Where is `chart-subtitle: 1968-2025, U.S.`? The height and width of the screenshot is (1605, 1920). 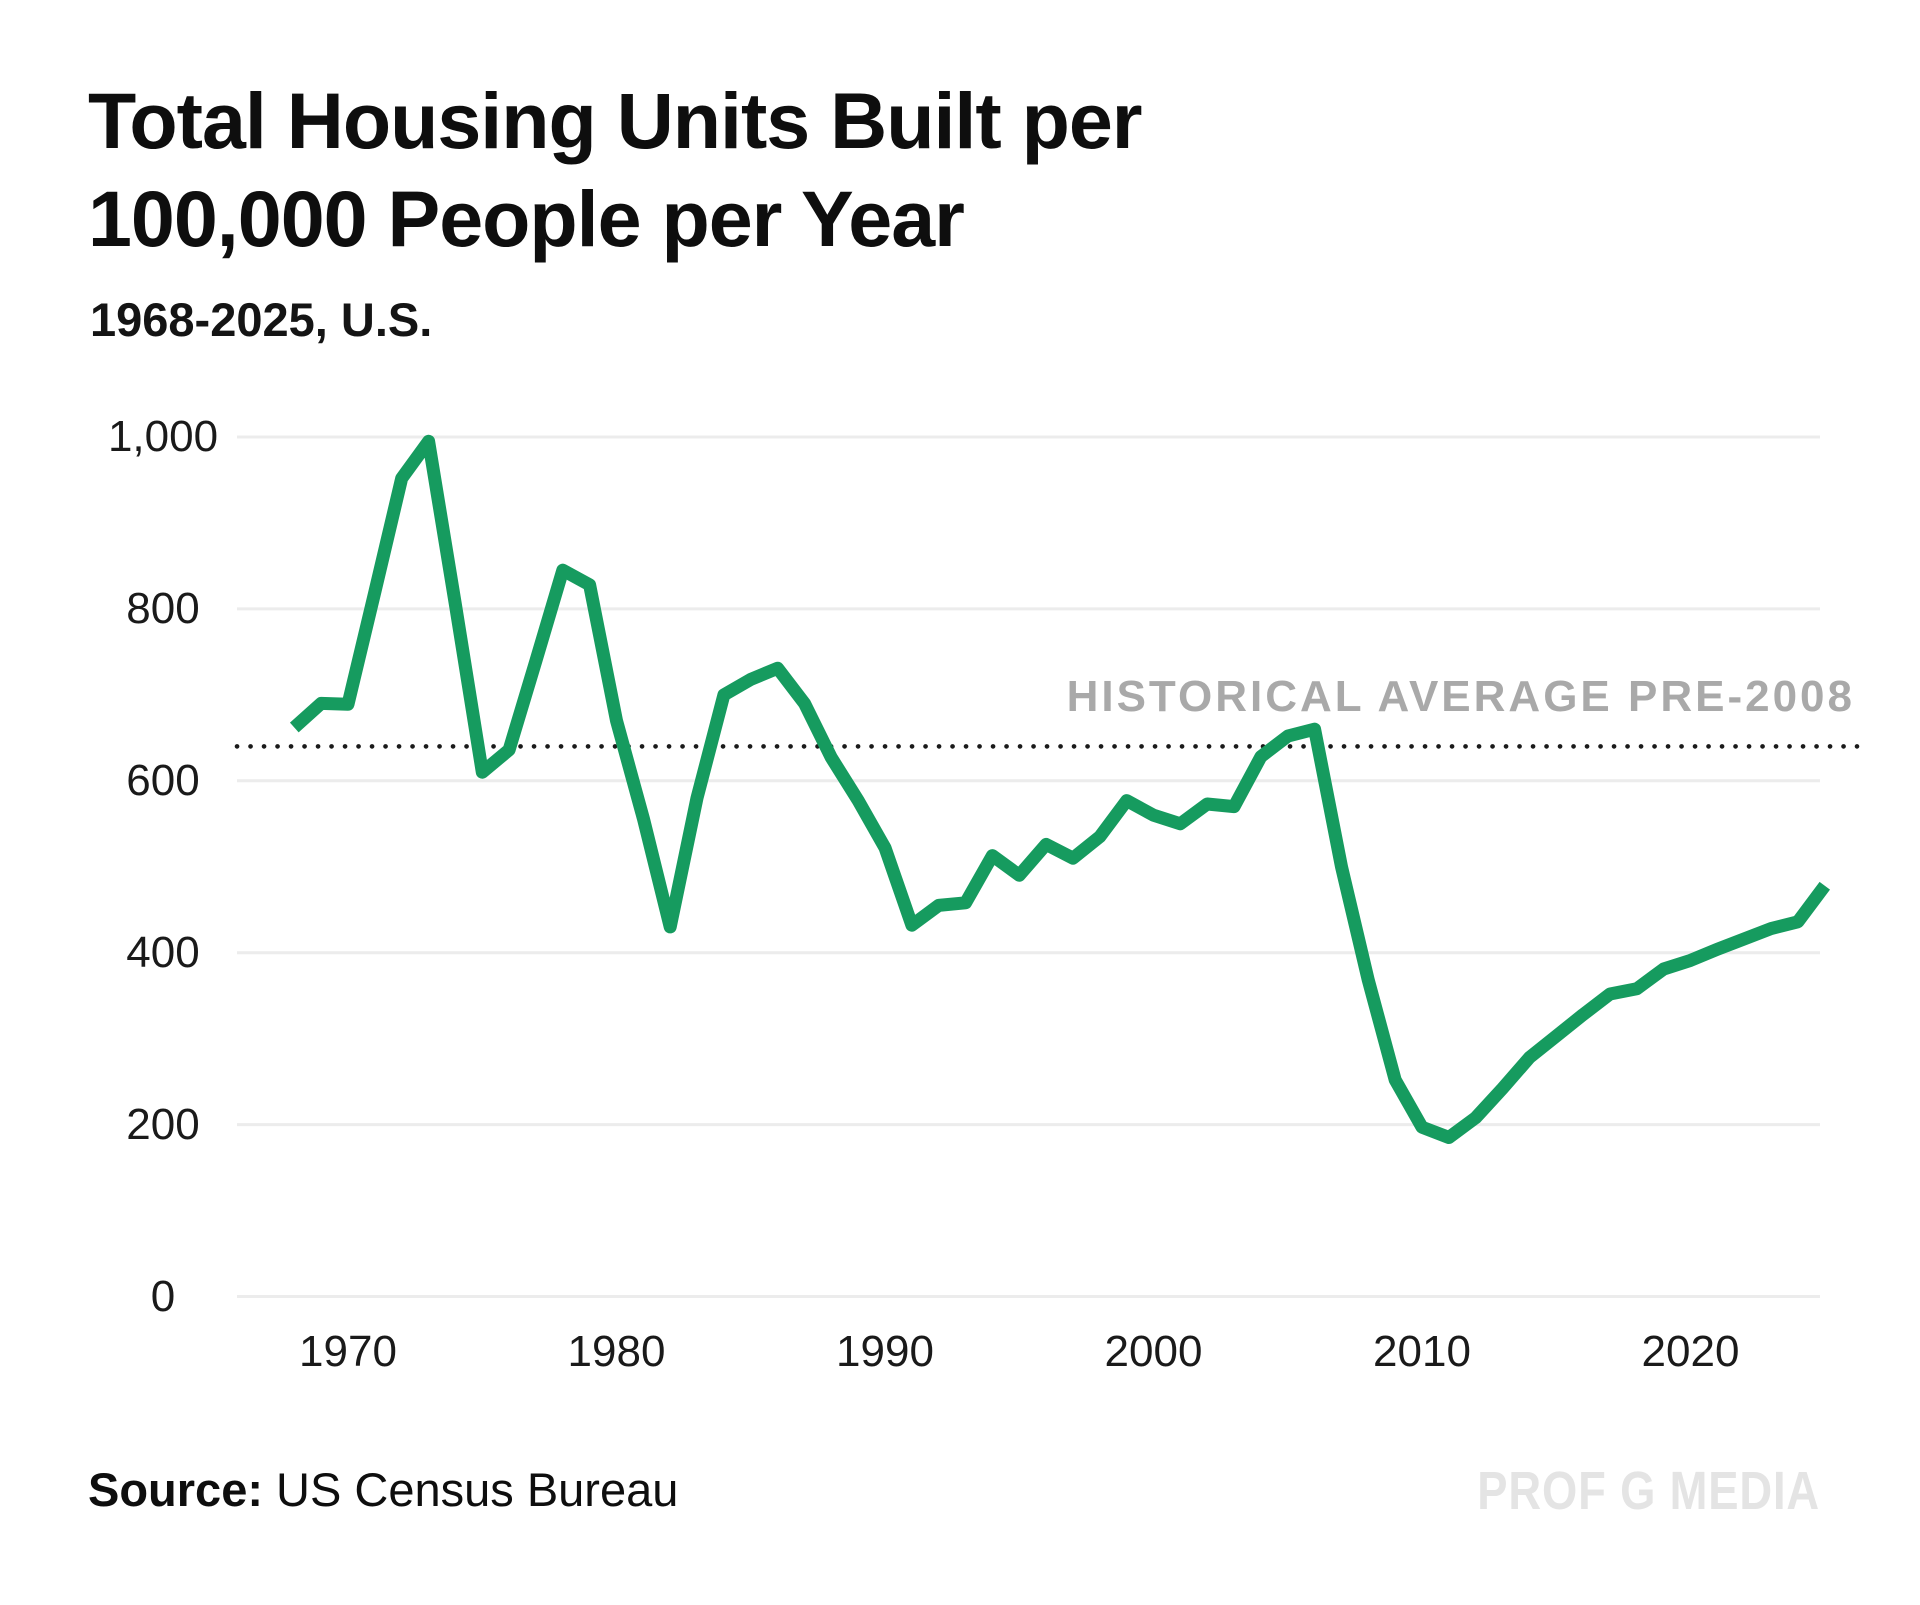 chart-subtitle: 1968-2025, U.S. is located at coordinates (261, 319).